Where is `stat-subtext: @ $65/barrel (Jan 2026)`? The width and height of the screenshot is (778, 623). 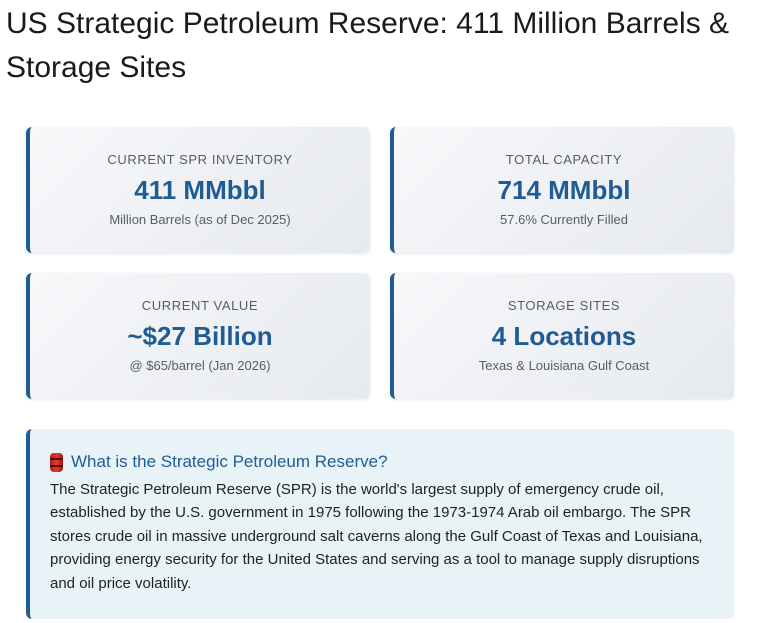 stat-subtext: @ $65/barrel (Jan 2026) is located at coordinates (200, 365).